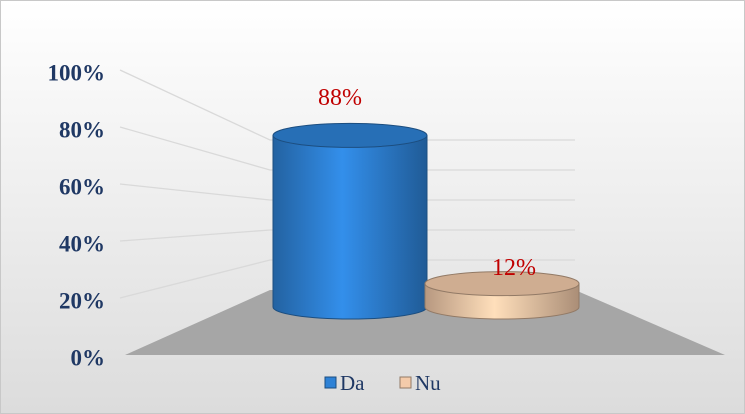 The height and width of the screenshot is (414, 745). I want to click on y-tick-label: 100%, so click(77, 72).